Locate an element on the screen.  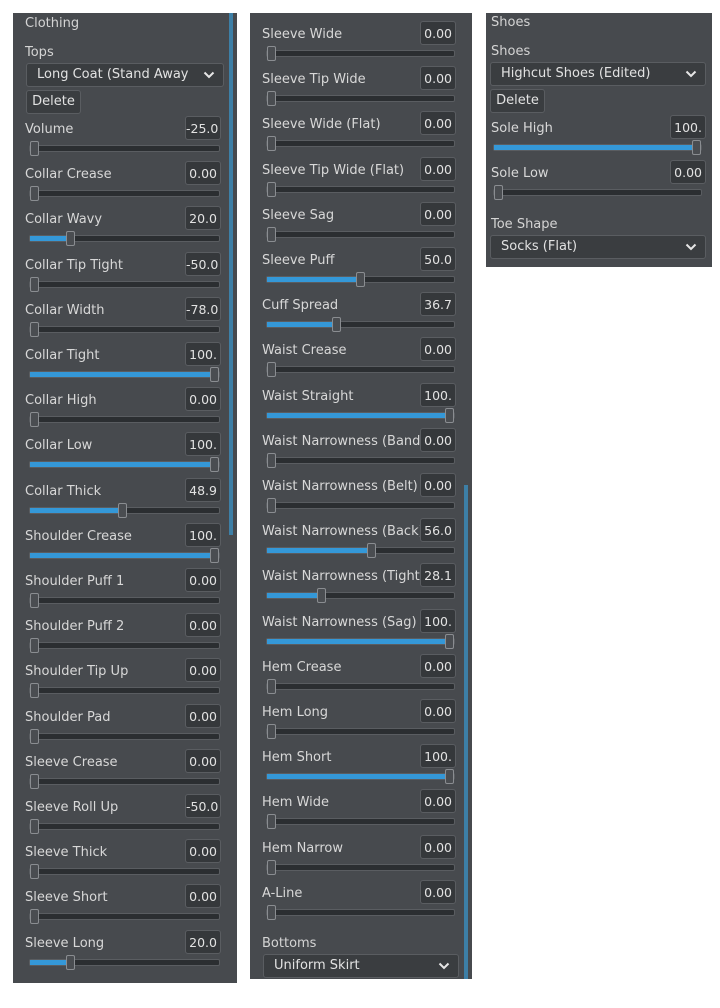
tops-delete-button: Delete is located at coordinates (53, 102).